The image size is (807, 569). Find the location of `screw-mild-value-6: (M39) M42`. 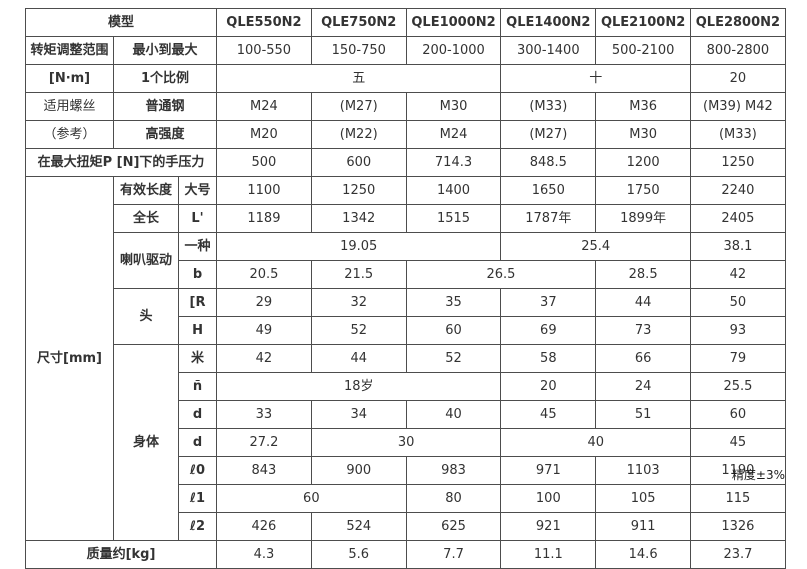

screw-mild-value-6: (M39) M42 is located at coordinates (738, 106).